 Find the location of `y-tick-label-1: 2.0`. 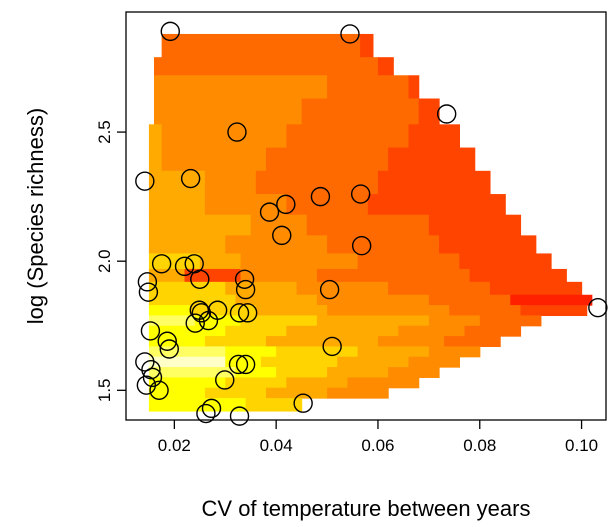

y-tick-label-1: 2.0 is located at coordinates (104, 261).